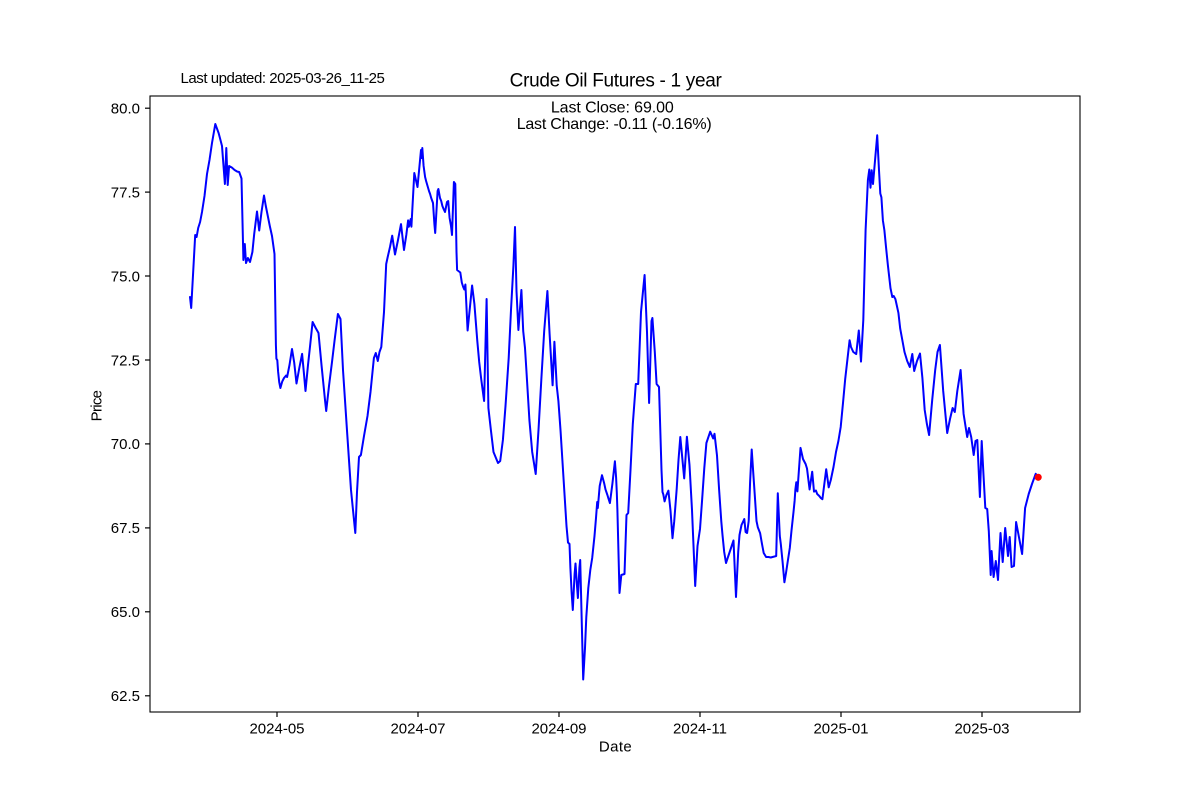 Image resolution: width=1200 pixels, height=800 pixels. I want to click on svg-text: Date, so click(615, 747).